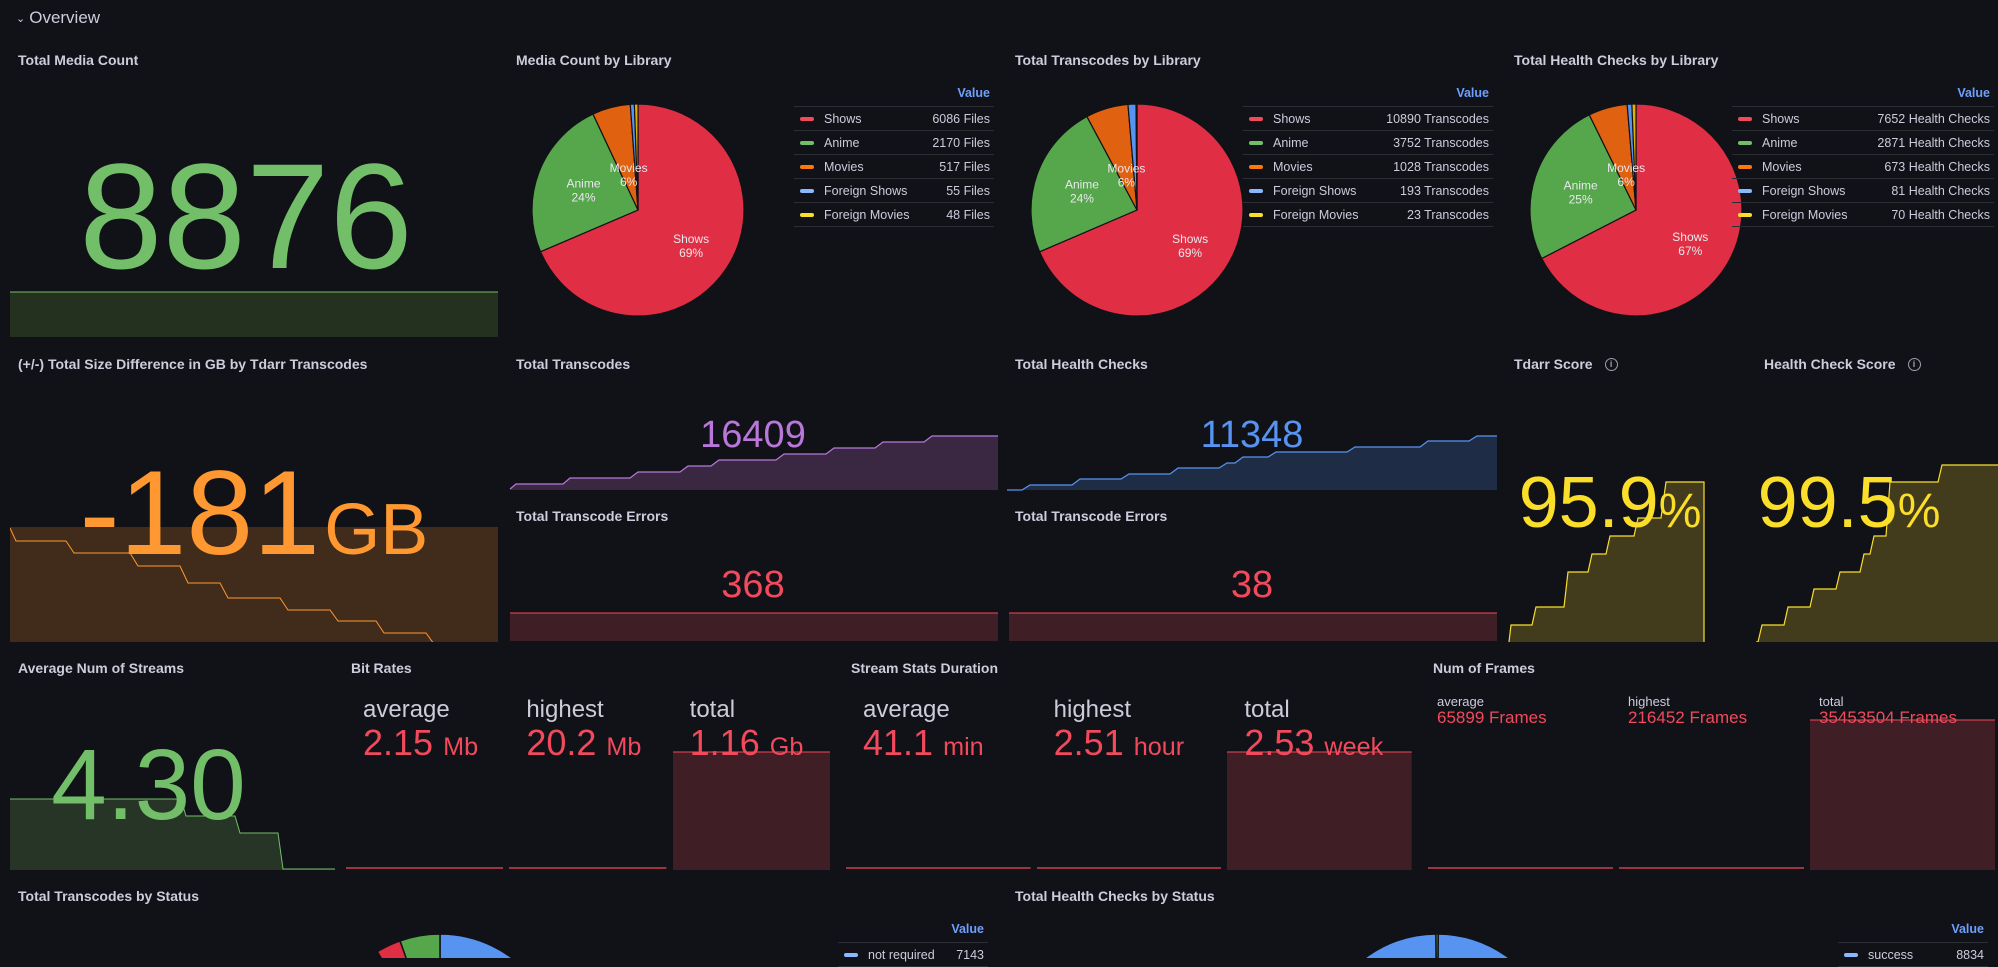 The width and height of the screenshot is (1998, 967). I want to click on legend-item: Foreign Shows 81 Health Checks, so click(1863, 191).